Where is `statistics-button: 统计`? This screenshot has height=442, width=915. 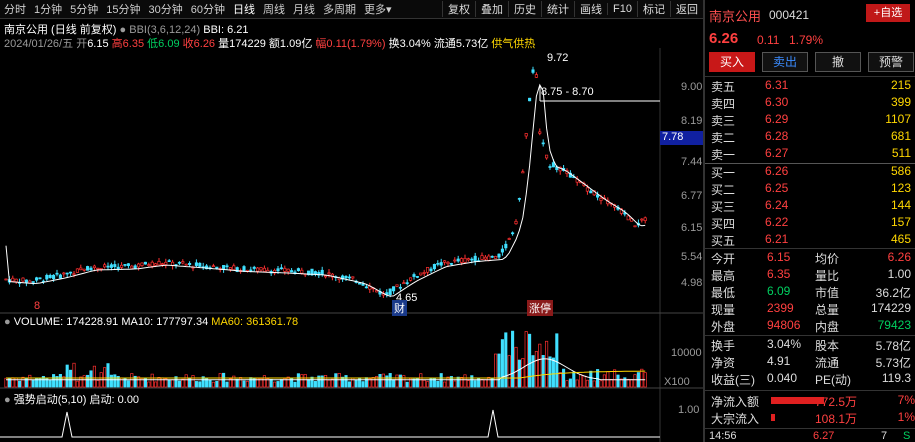 statistics-button: 统计 is located at coordinates (557, 9).